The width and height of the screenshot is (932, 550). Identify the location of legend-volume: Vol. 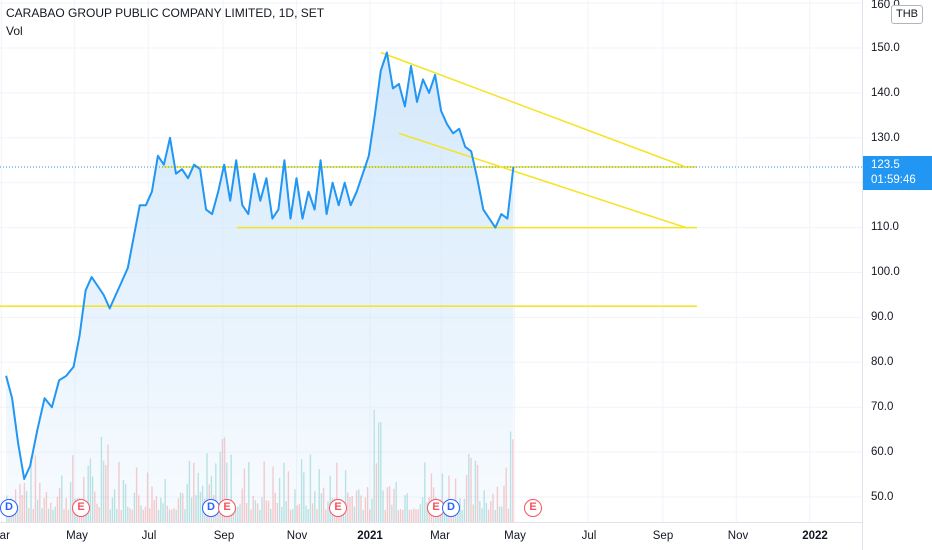
(14, 31).